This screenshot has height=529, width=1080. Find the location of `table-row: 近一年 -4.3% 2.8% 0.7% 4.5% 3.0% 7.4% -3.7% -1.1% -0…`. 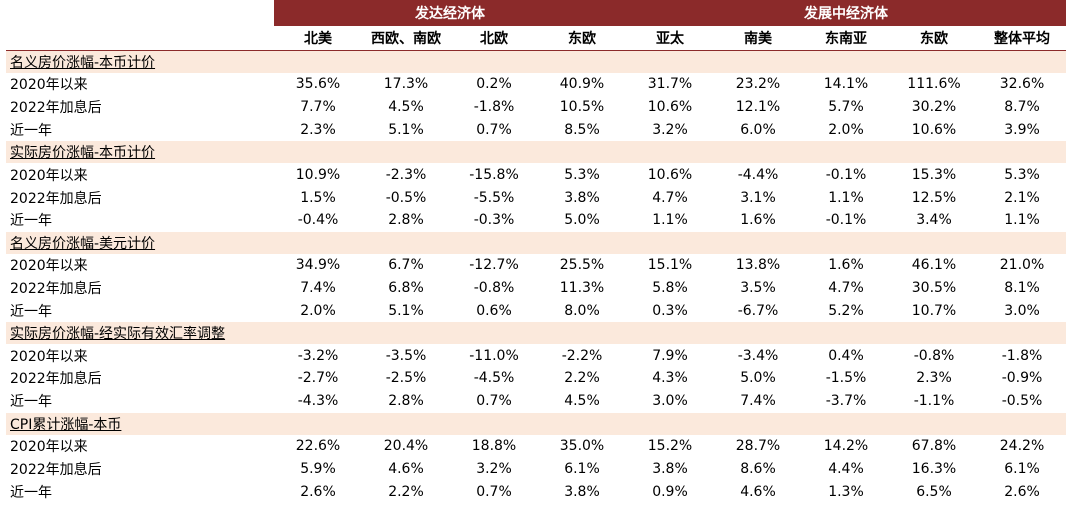

table-row: 近一年 -4.3% 2.8% 0.7% 4.5% 3.0% 7.4% -3.7% -1.1% -0… is located at coordinates (536, 401).